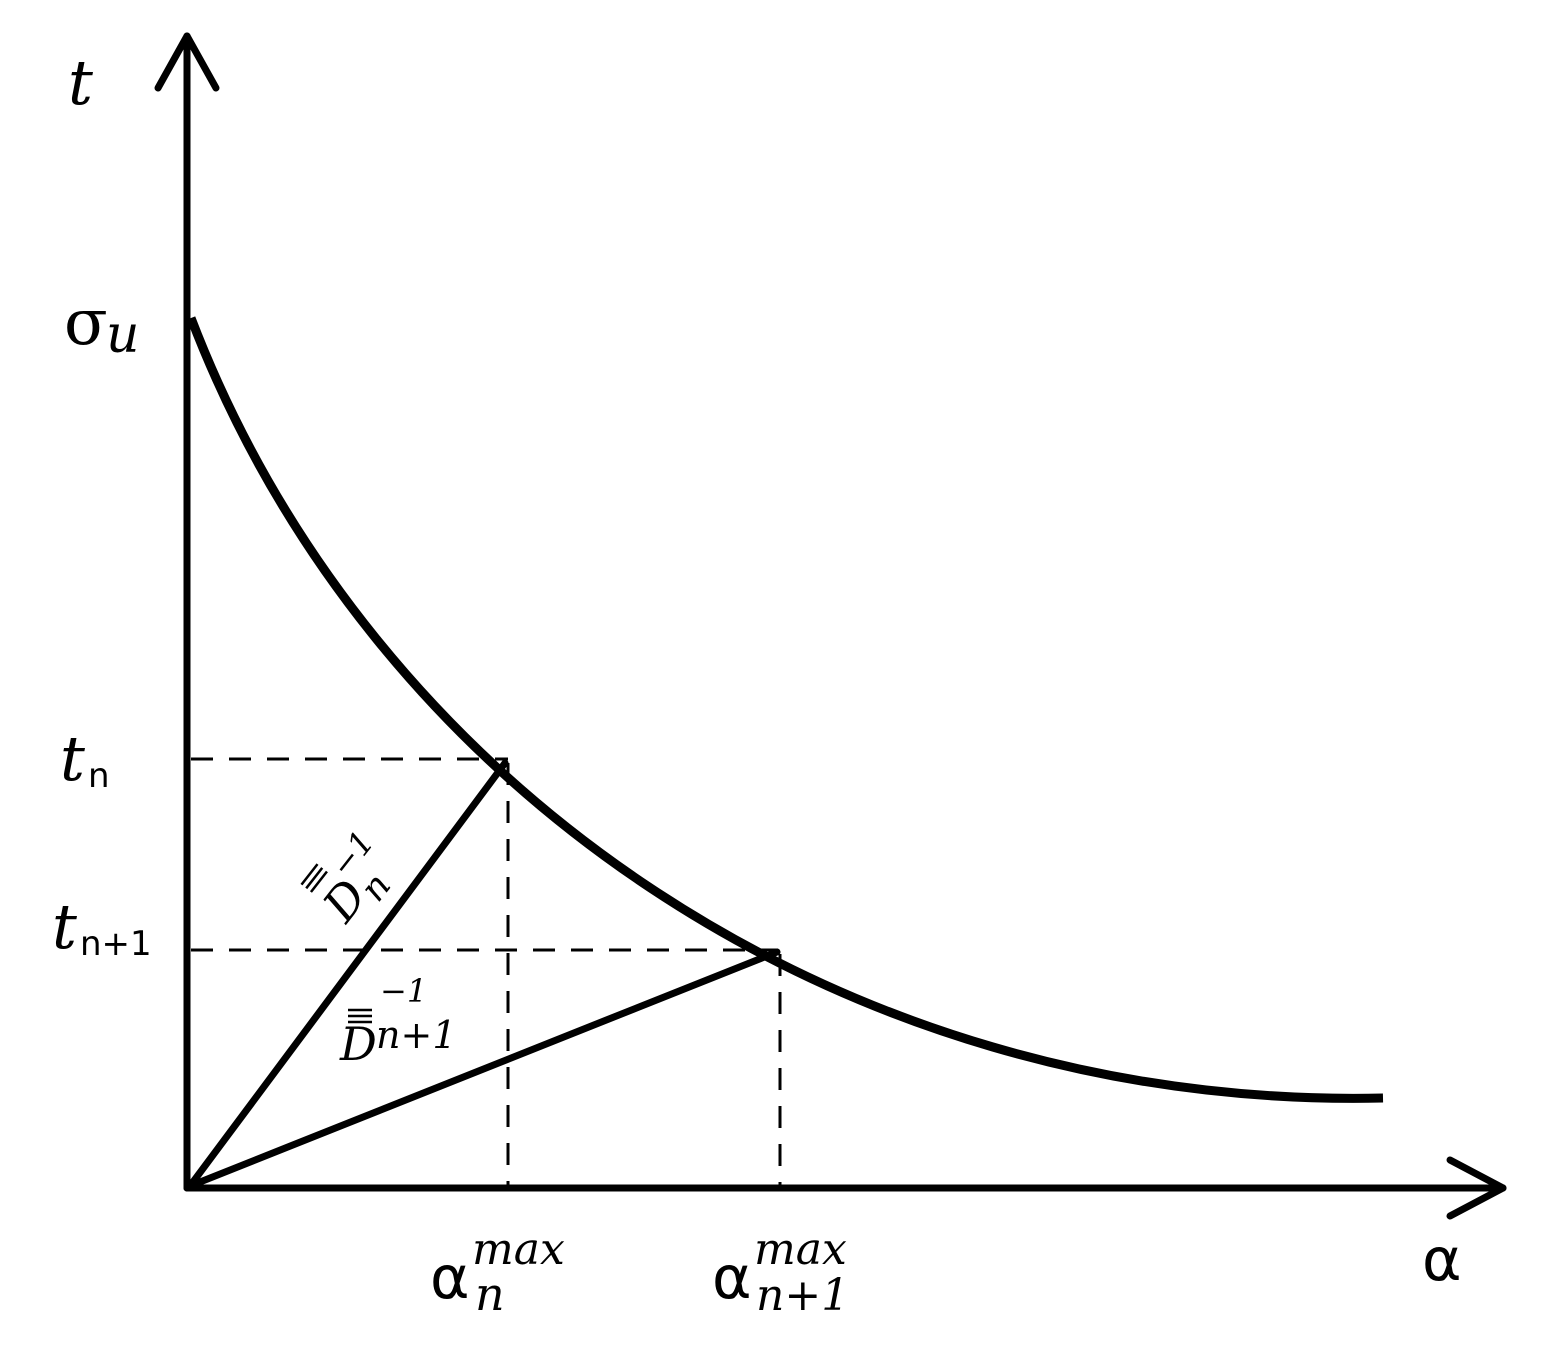  I want to click on x-axis-label: α, so click(1442, 1260).